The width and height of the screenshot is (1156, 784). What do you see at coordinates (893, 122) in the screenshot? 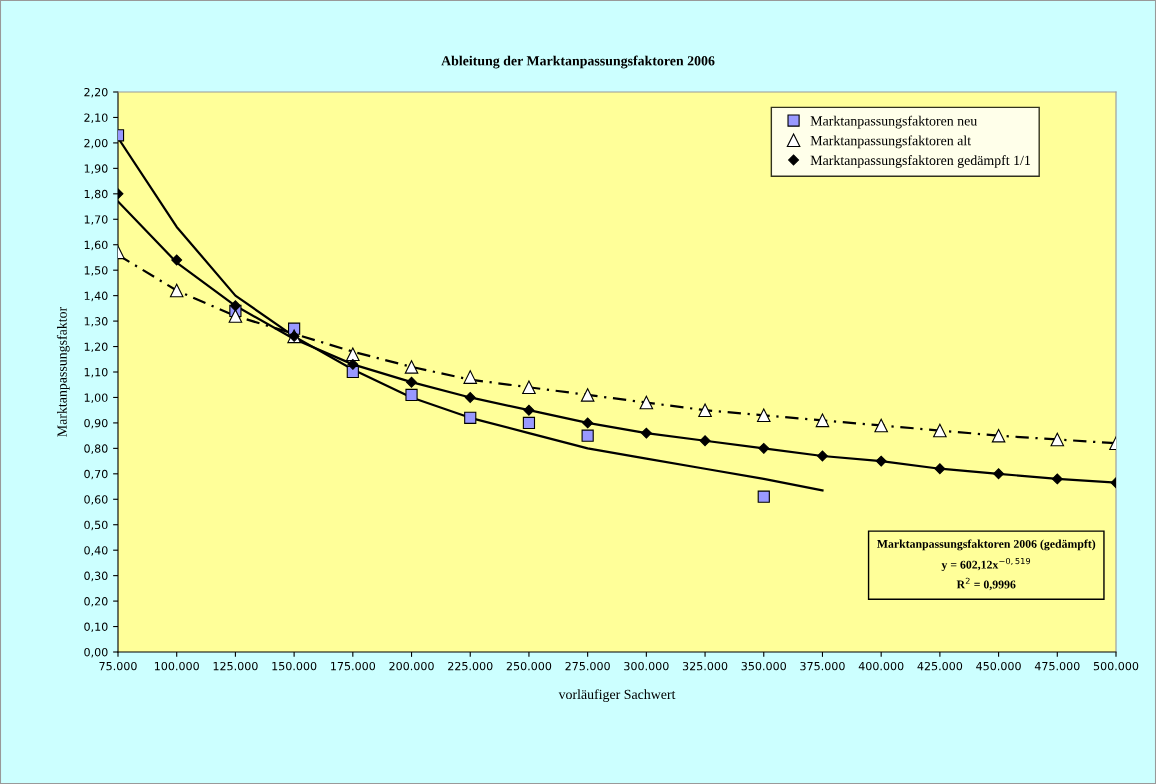
I see `legend-label: Marktanpassungsfaktoren neu` at bounding box center [893, 122].